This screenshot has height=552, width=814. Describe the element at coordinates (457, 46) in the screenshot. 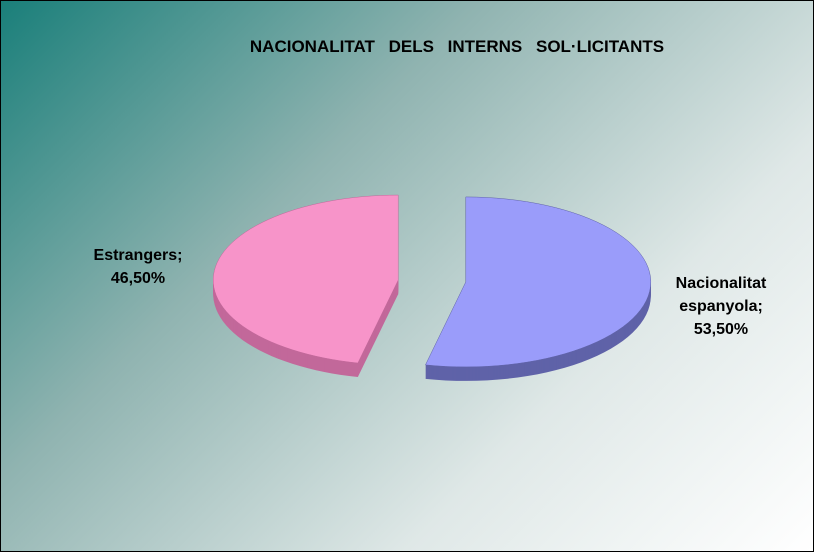

I see `chart-title: NACIONALITAT DELS INTERNS SOL·LICITANTS` at that location.